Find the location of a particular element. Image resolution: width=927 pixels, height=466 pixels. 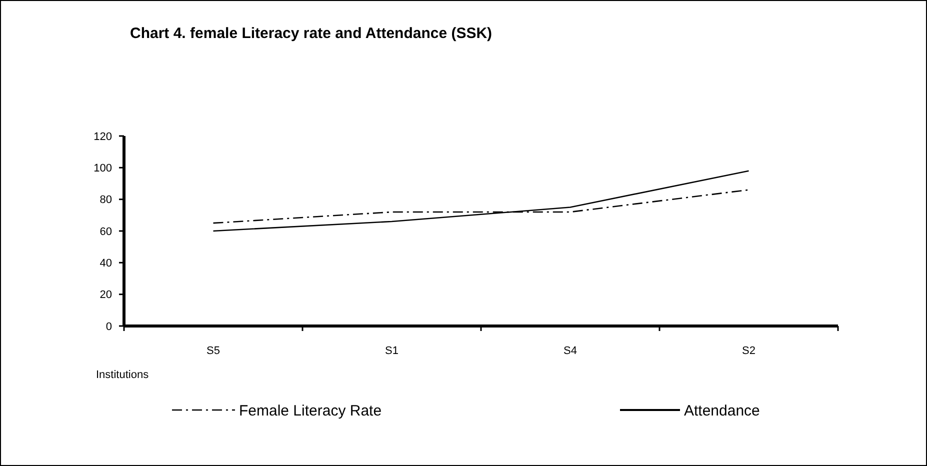

y-tick-label: 0 is located at coordinates (109, 326).